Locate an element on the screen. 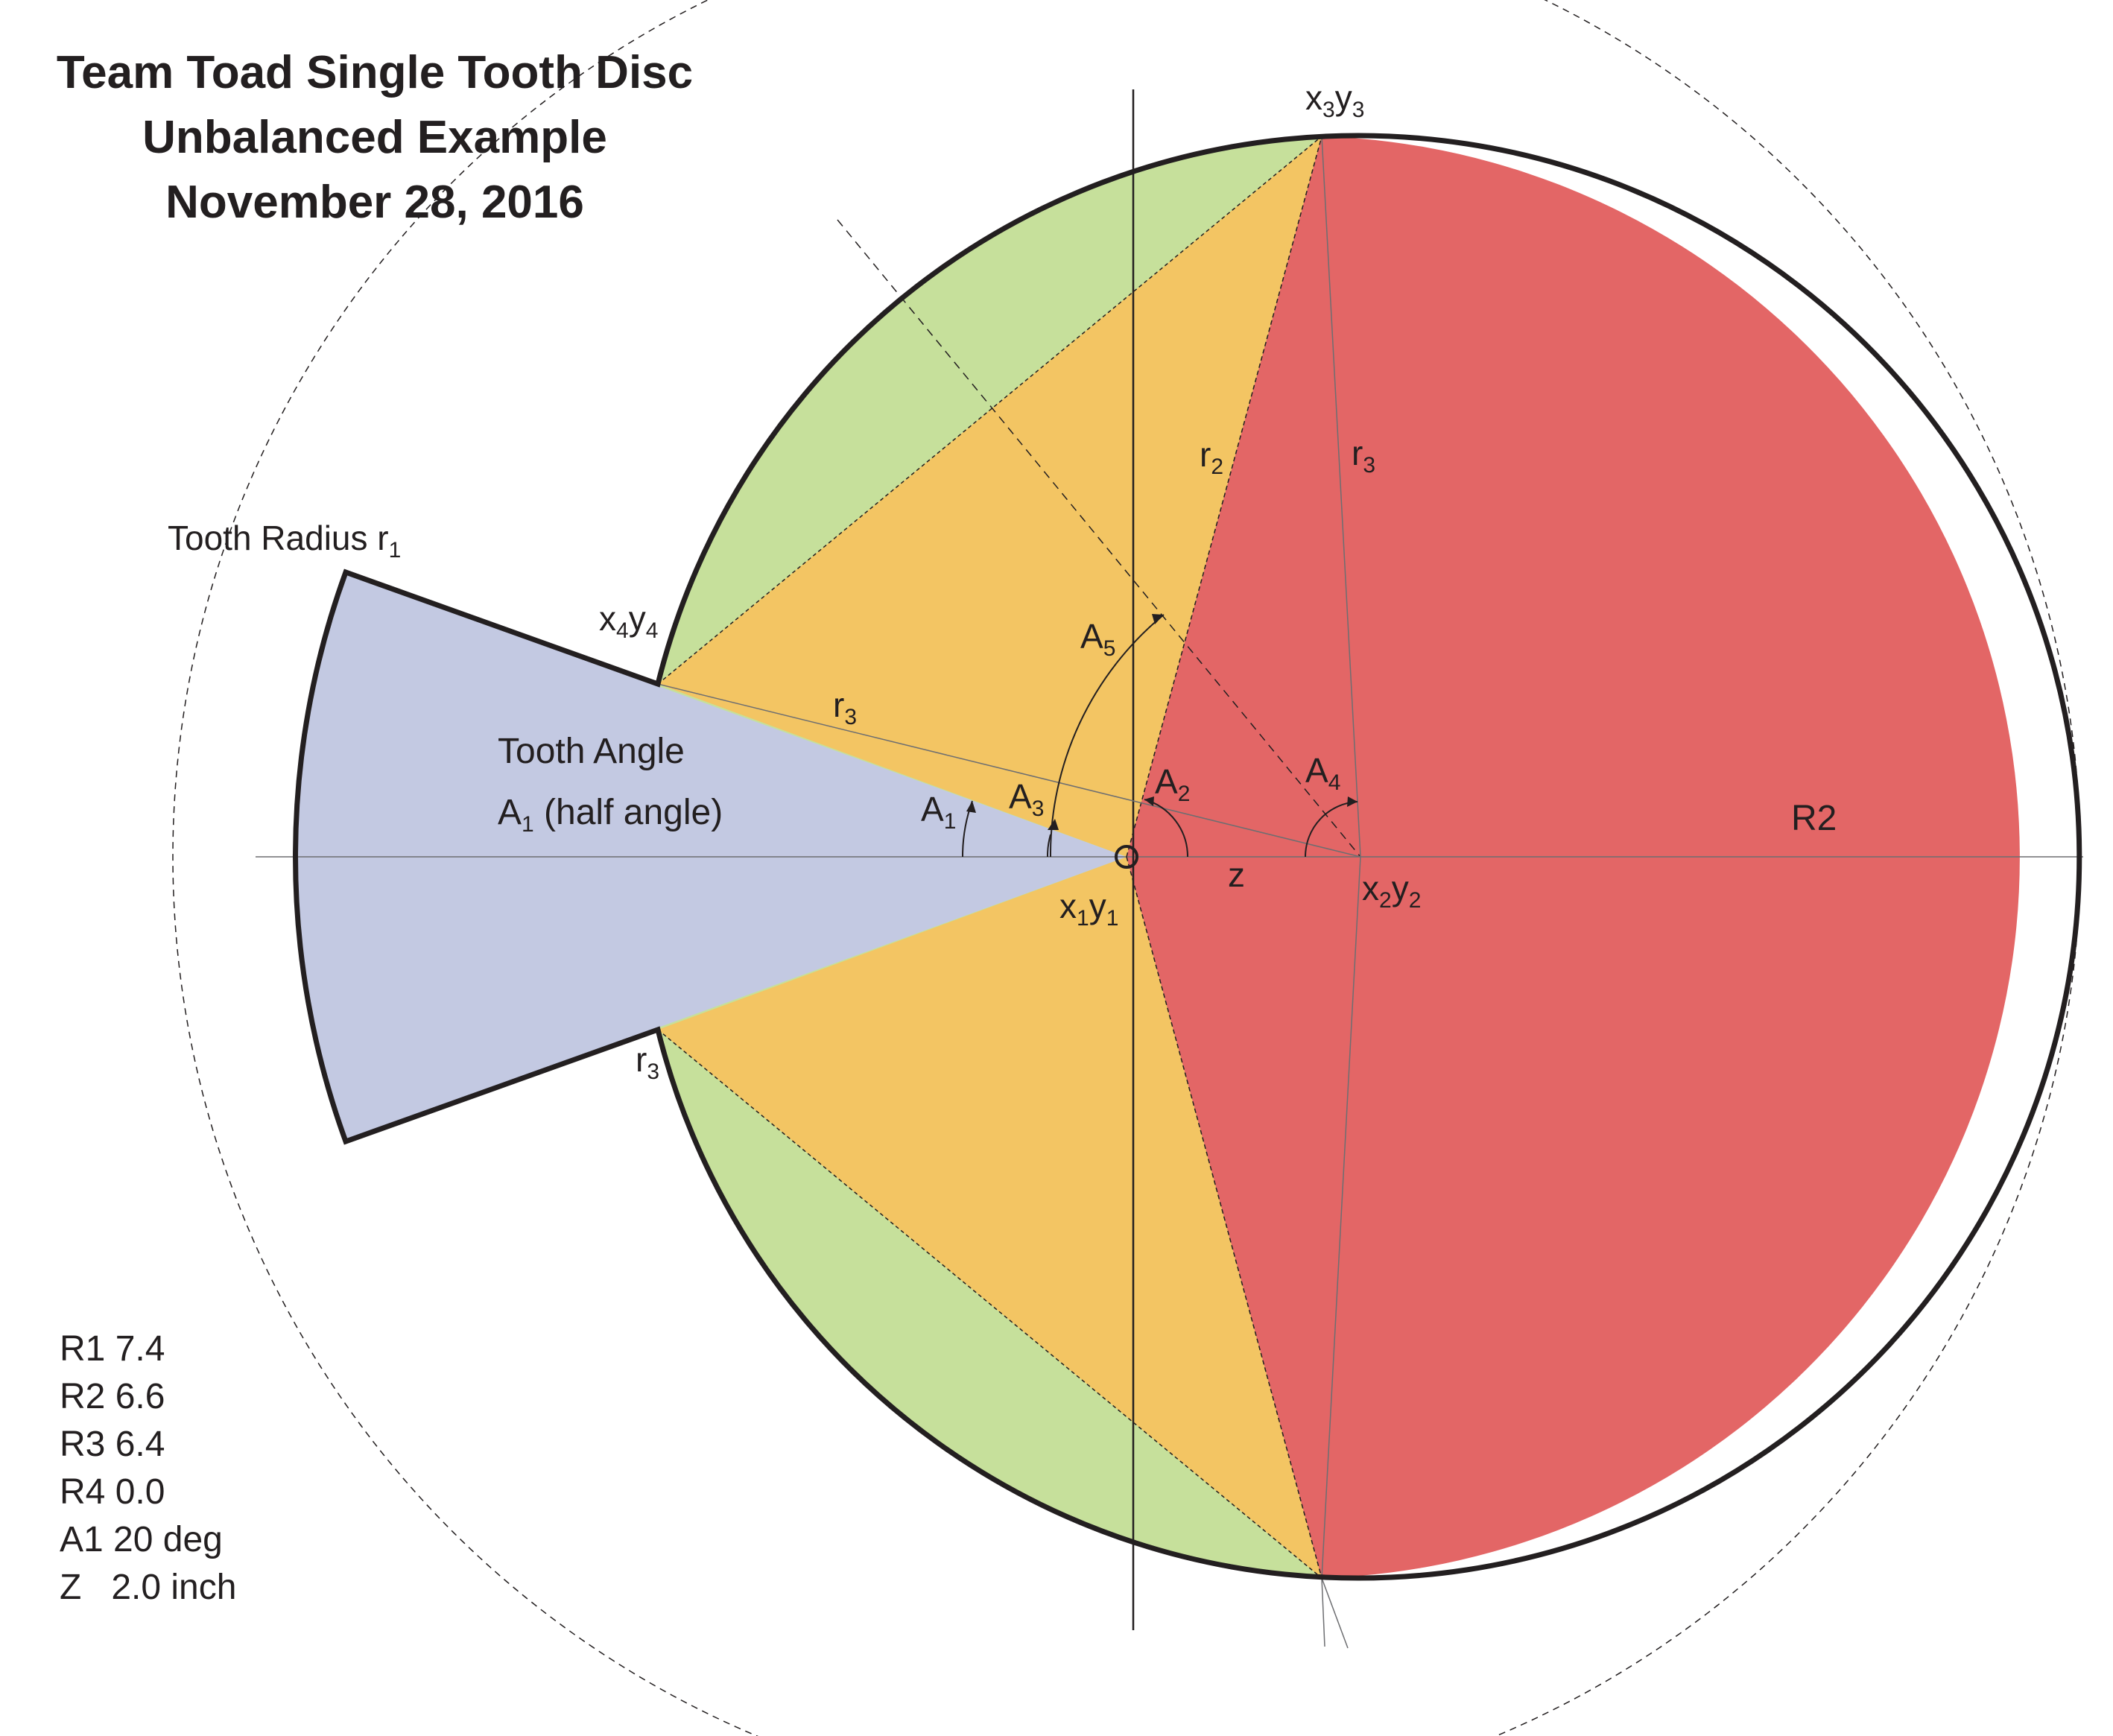 The image size is (2113, 1736). title-line-2: Unbalanced Example is located at coordinates (374, 137).